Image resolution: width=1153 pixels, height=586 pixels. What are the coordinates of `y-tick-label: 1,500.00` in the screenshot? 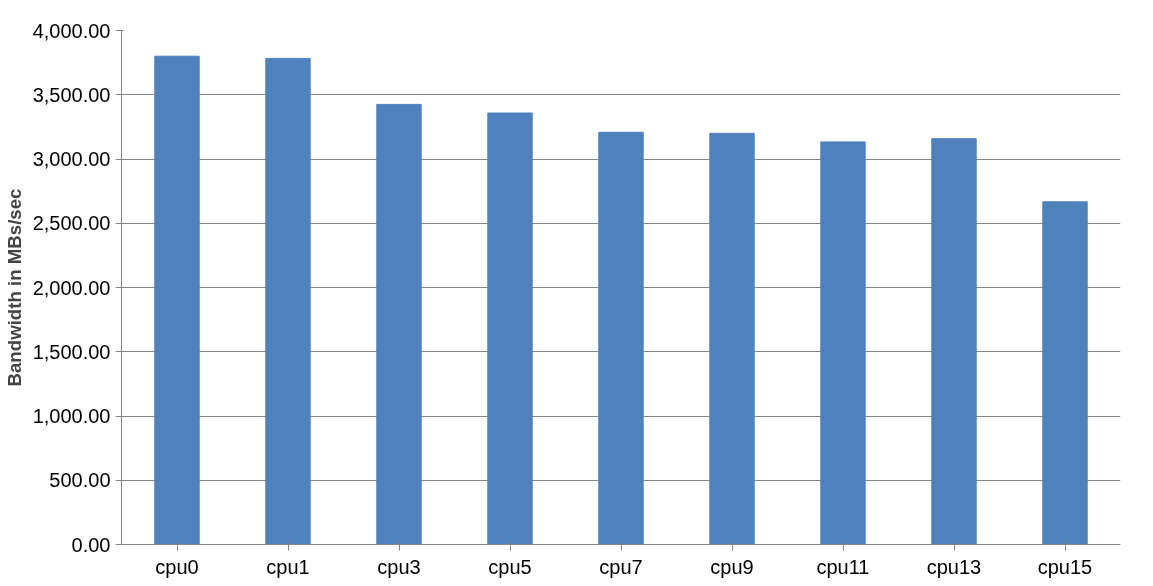 It's located at (71, 351).